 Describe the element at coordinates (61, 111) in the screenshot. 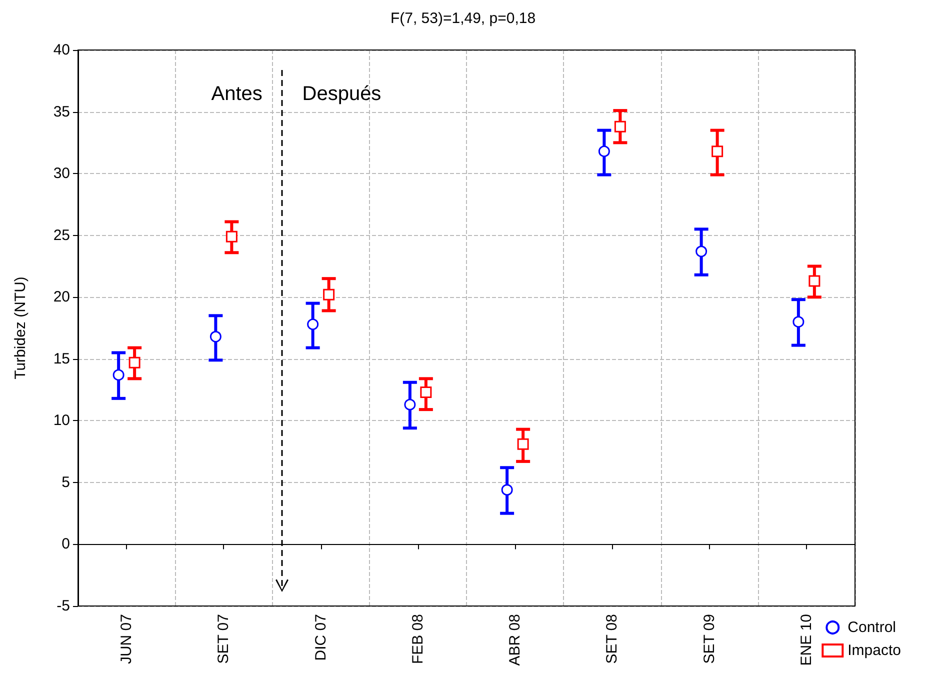

I see `y-tick-label: 35` at that location.